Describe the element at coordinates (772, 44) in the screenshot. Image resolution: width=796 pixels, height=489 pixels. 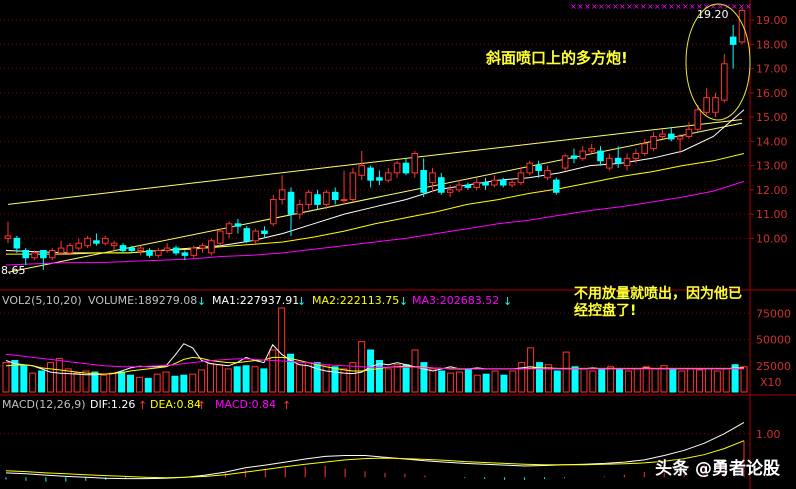
I see `price-tick-label: 18.00` at that location.